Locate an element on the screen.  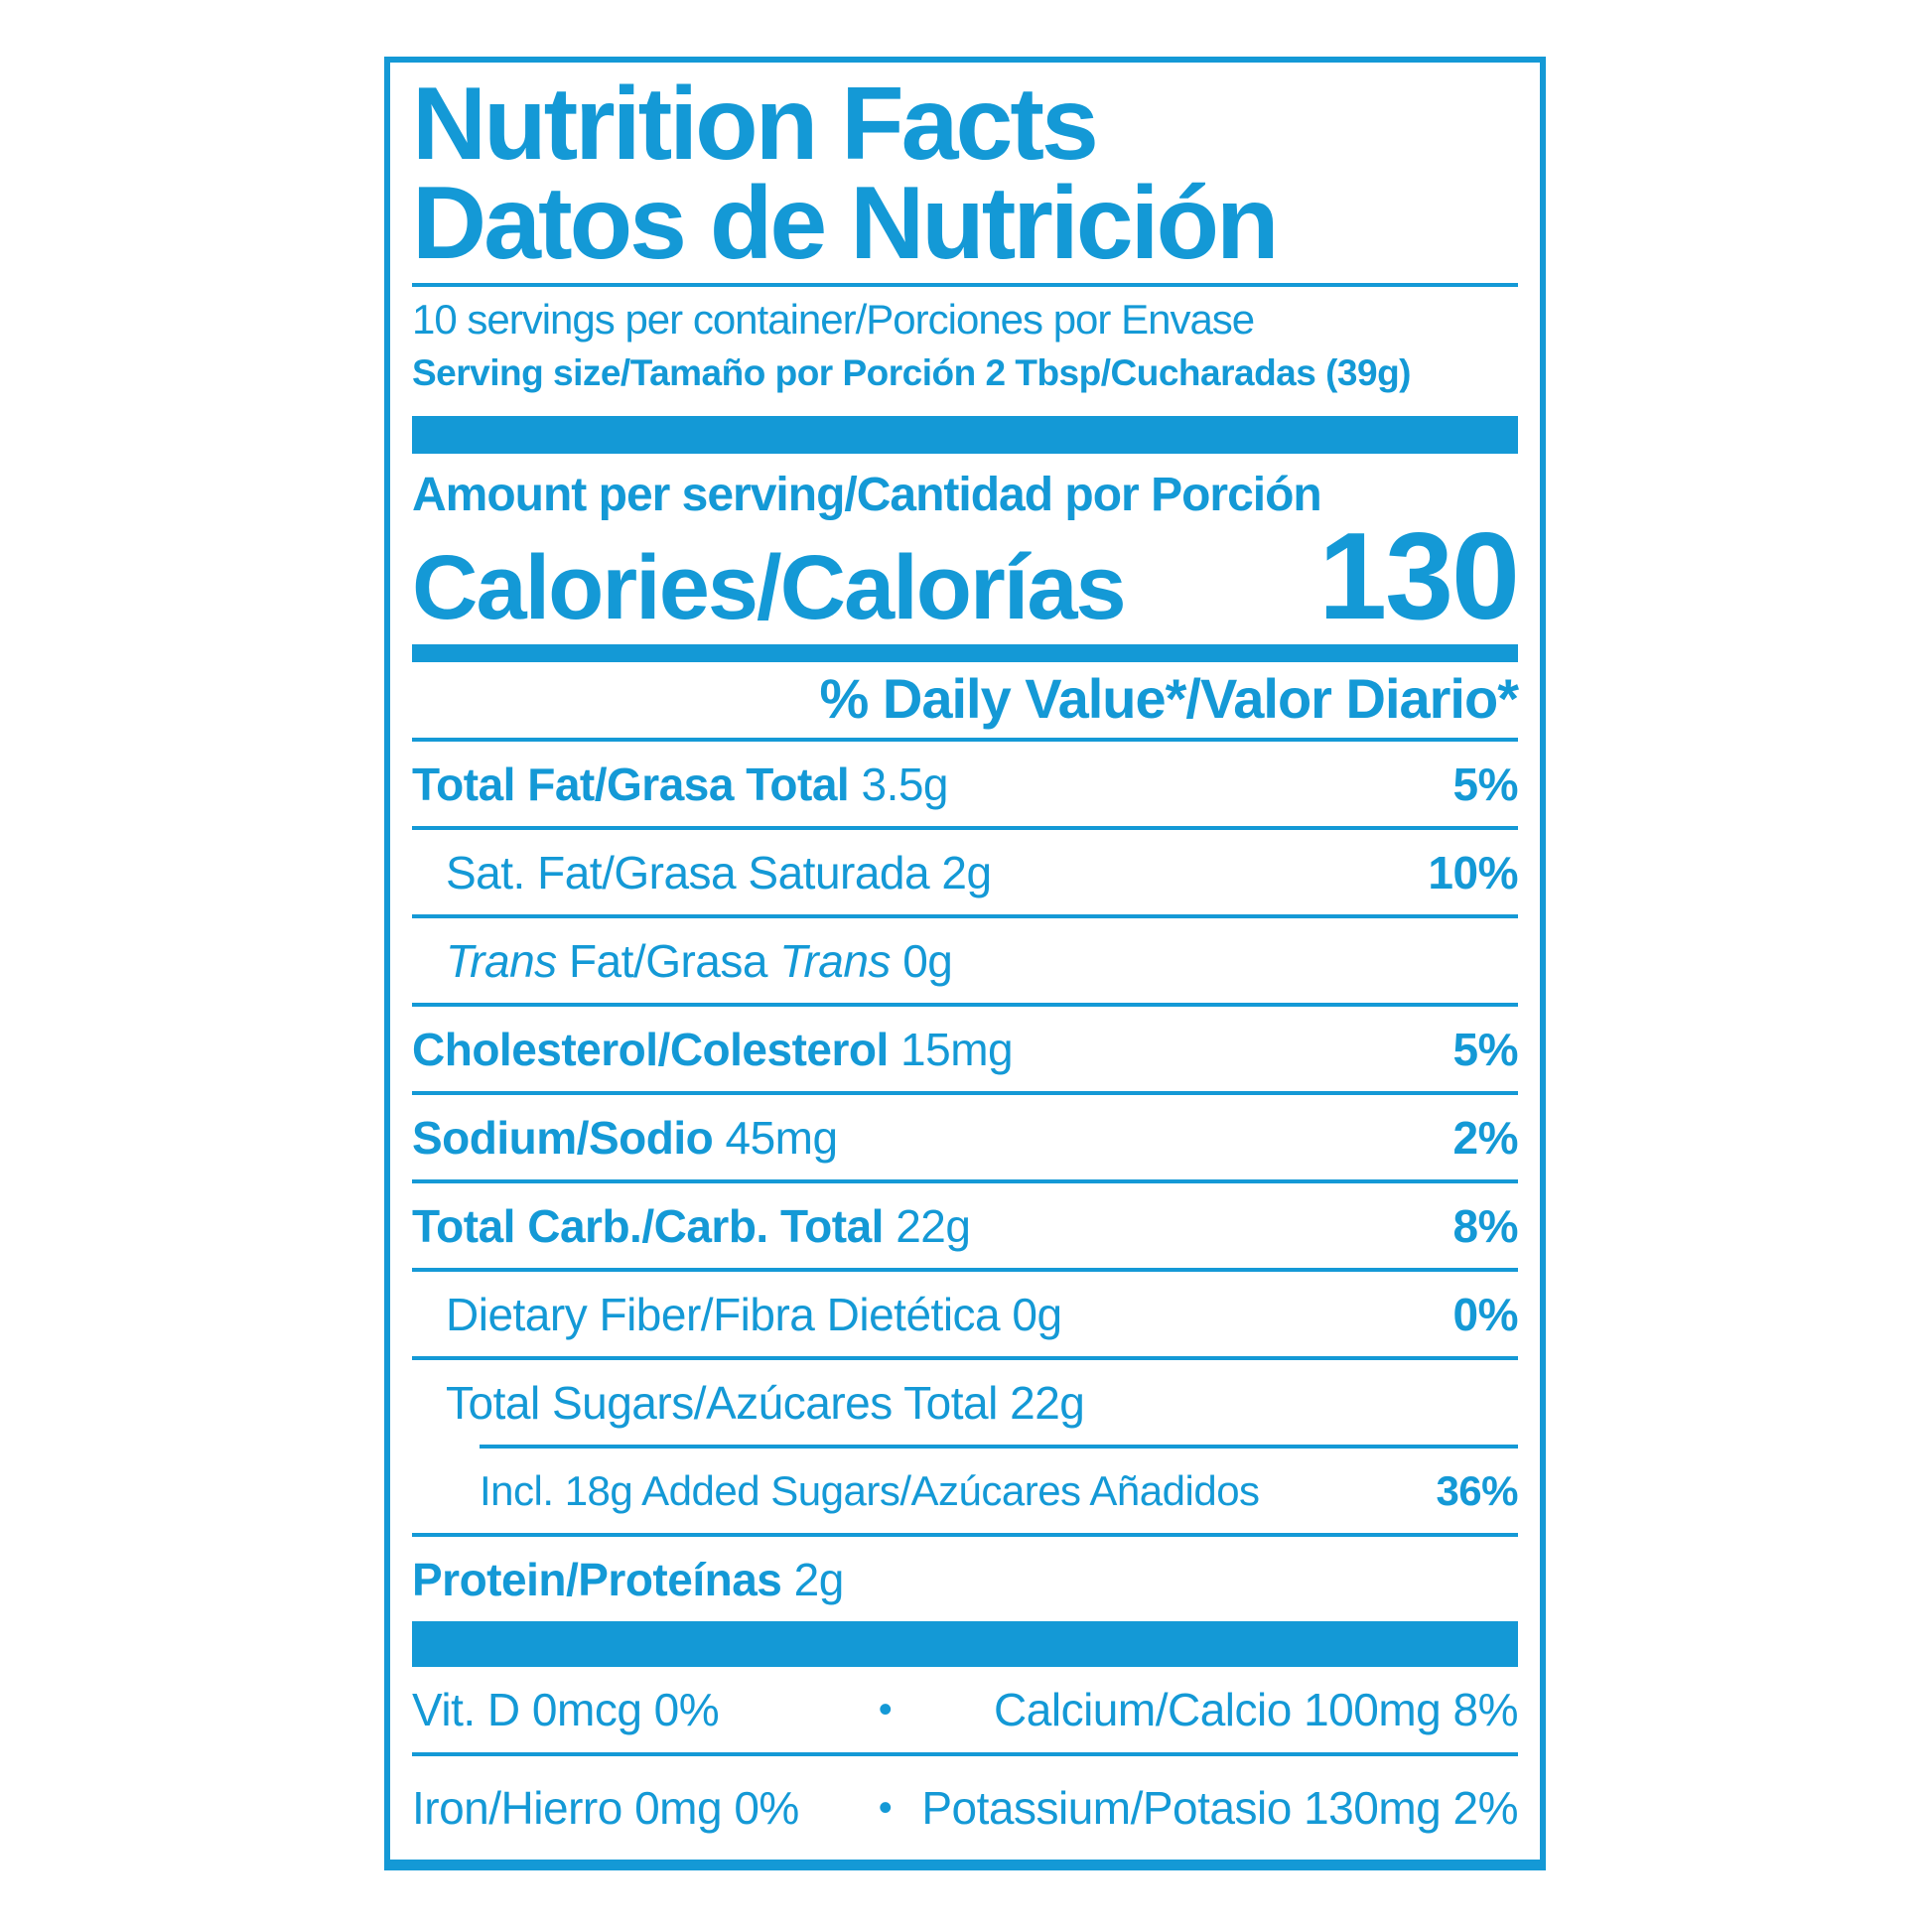
medium-divider-bar is located at coordinates (965, 653).